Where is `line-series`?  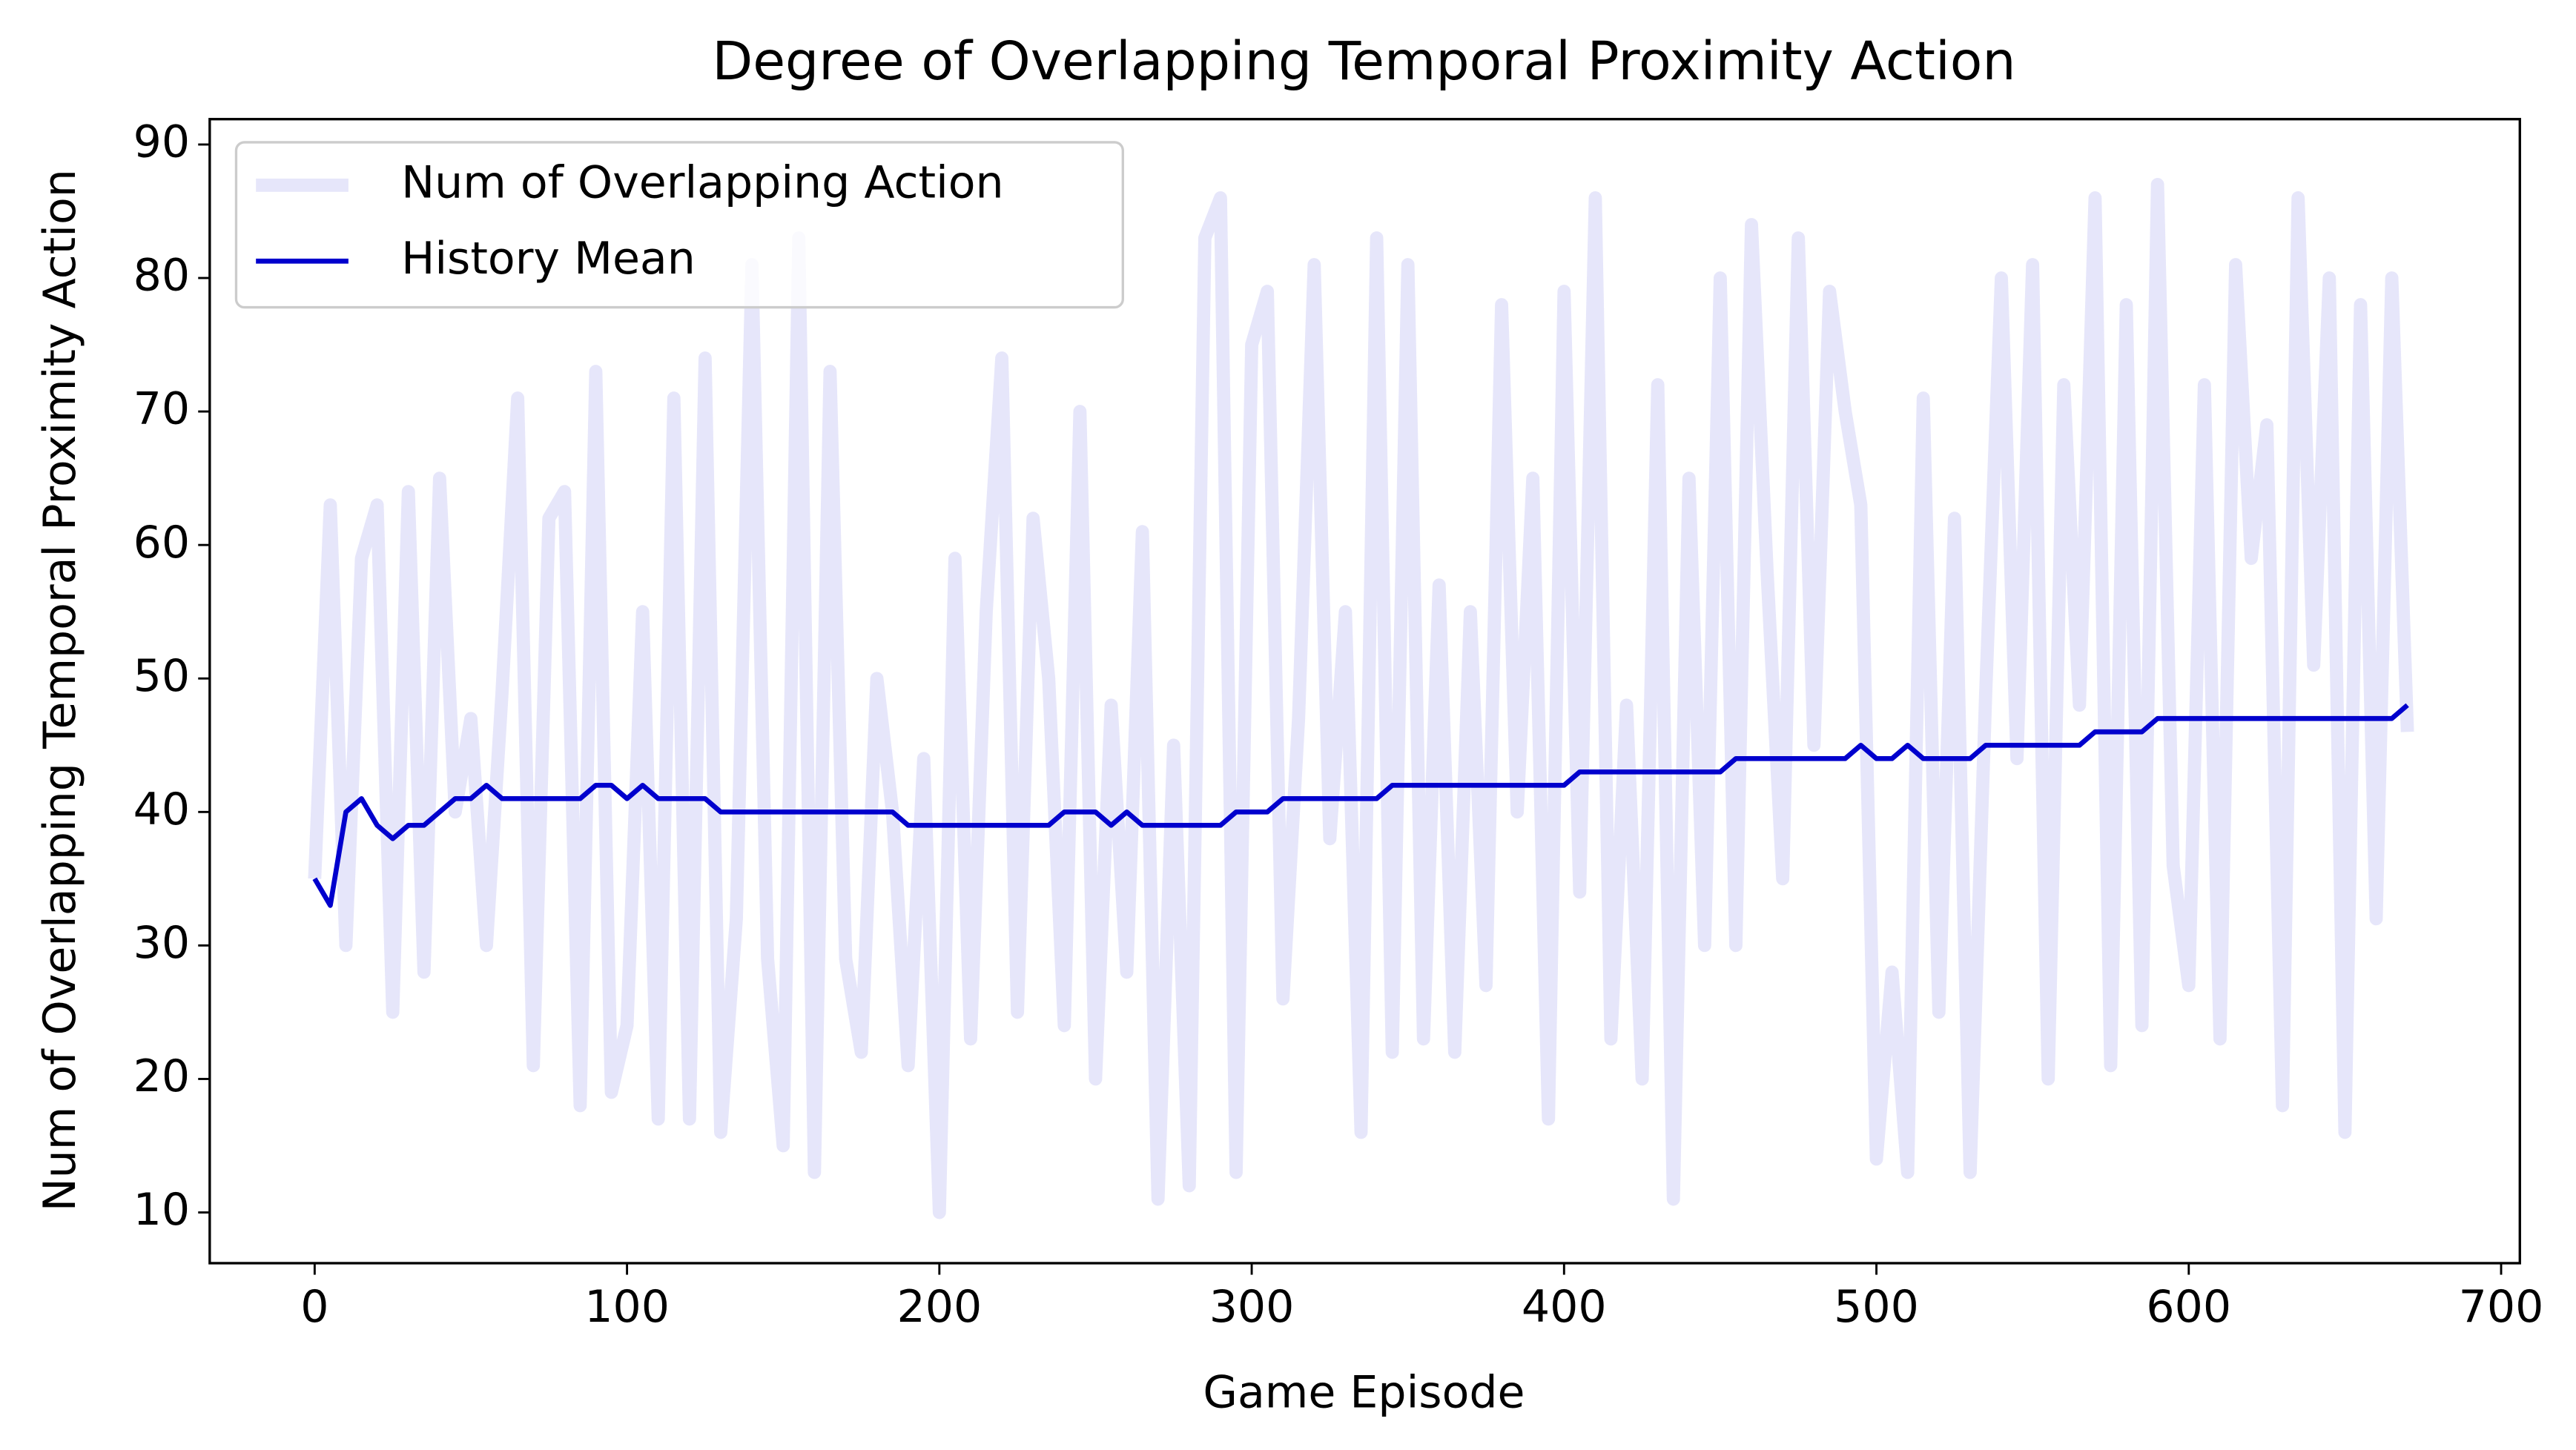
line-series is located at coordinates (1360, 805).